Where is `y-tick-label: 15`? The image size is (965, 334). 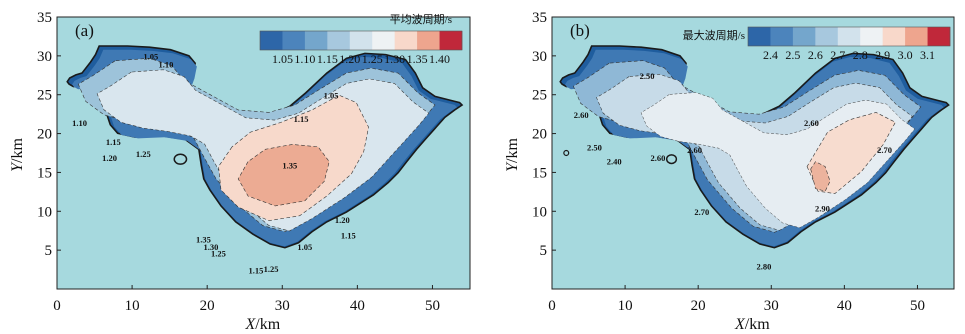
y-tick-label: 15 is located at coordinates (539, 173).